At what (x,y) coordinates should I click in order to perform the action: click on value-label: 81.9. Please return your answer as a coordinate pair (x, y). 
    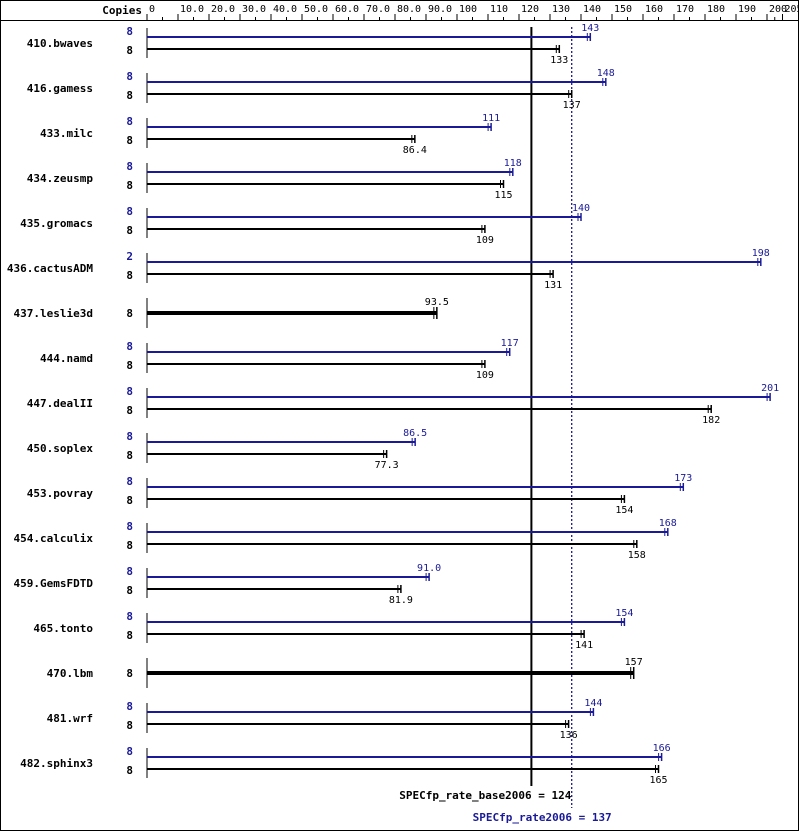
    Looking at the image, I should click on (401, 600).